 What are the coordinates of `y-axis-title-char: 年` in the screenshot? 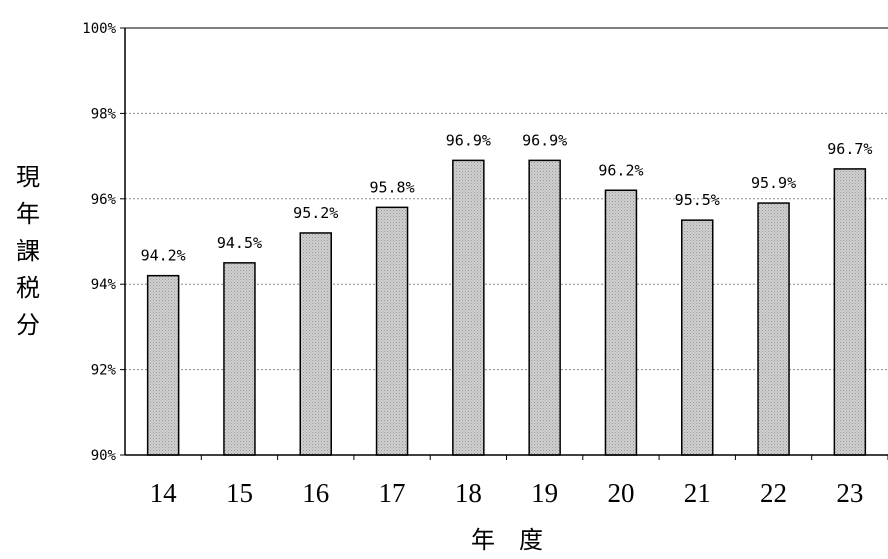 It's located at (28, 214).